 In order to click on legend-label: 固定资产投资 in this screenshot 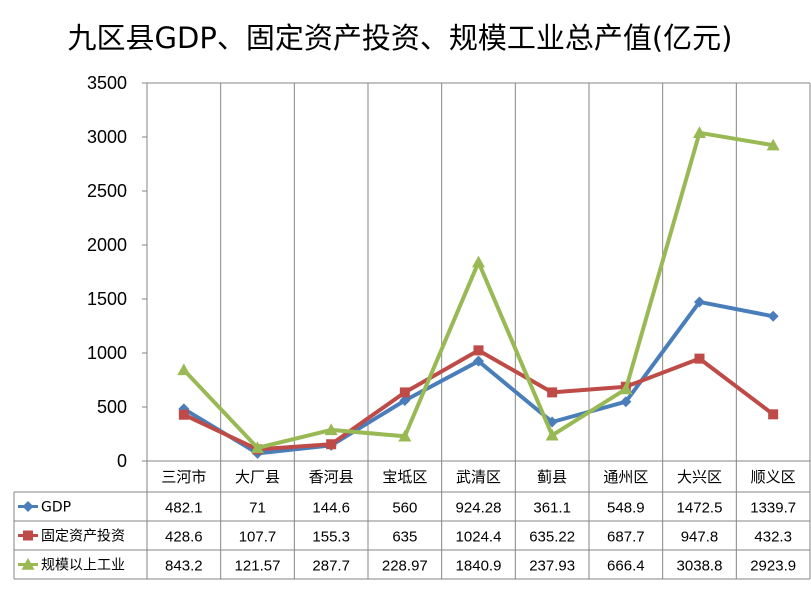, I will do `click(83, 537)`.